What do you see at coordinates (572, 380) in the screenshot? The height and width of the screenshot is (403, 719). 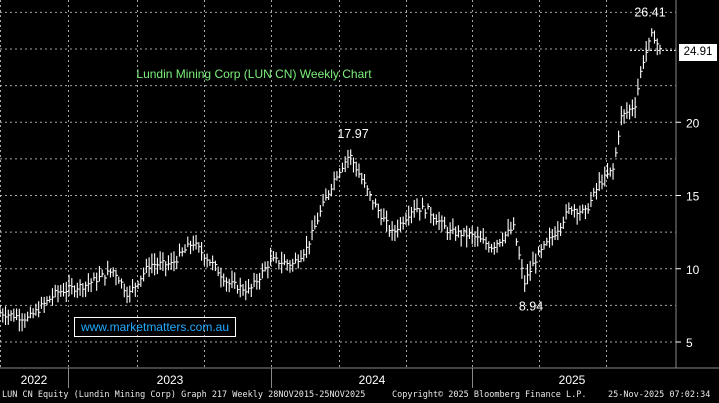 I see `x-tick-label: 2025` at bounding box center [572, 380].